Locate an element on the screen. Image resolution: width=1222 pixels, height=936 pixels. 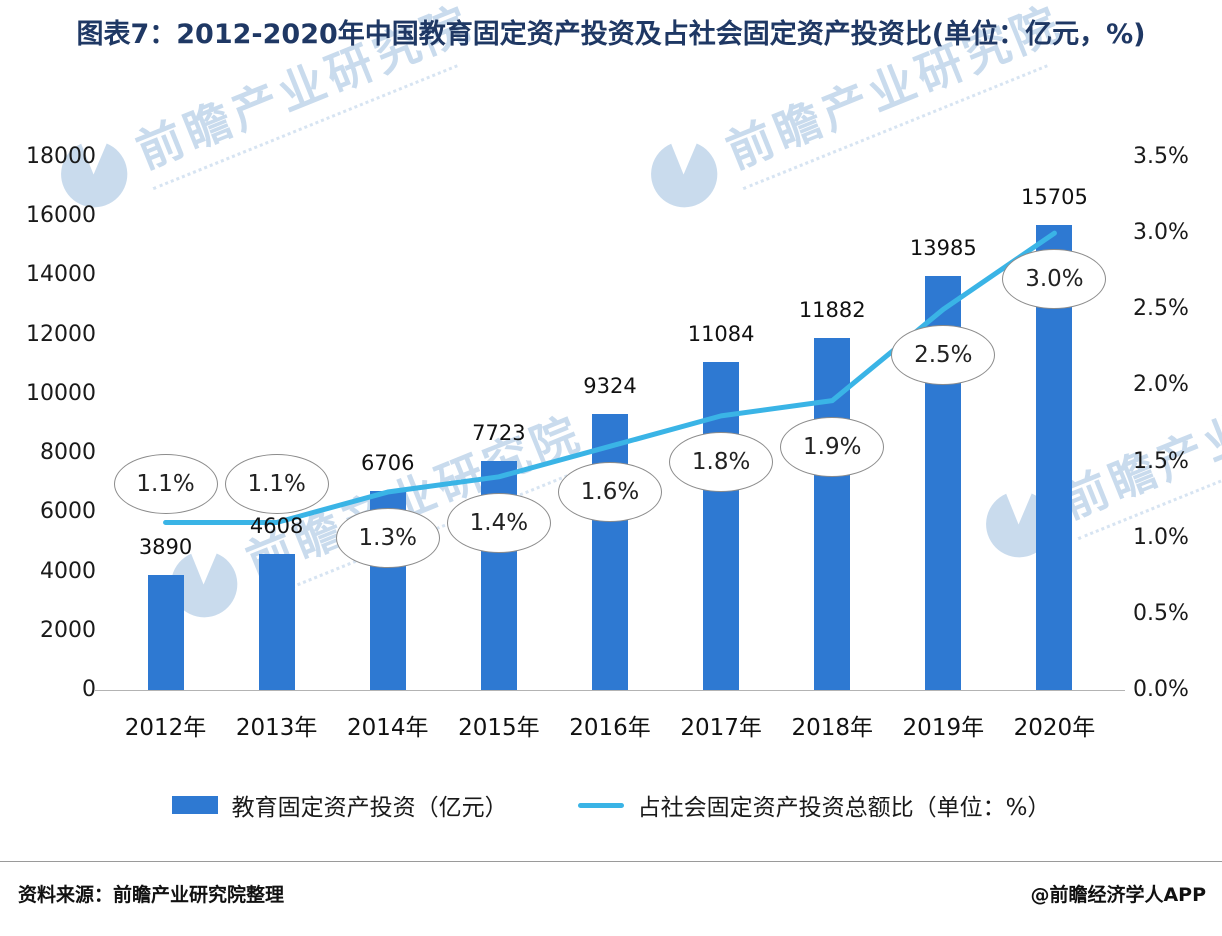
percentage-label: 1.4% is located at coordinates (498, 522).